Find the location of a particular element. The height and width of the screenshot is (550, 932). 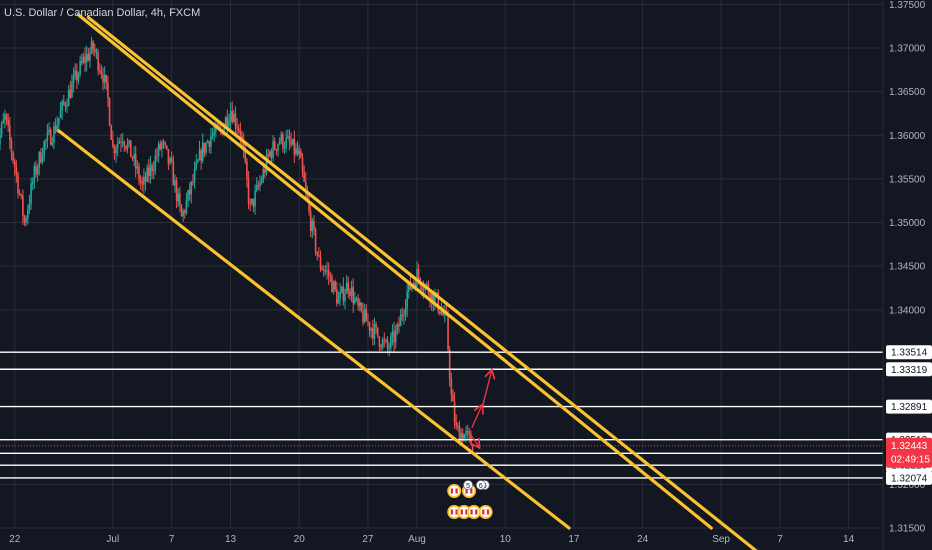

level-price-label: 1.33319 is located at coordinates (909, 370).